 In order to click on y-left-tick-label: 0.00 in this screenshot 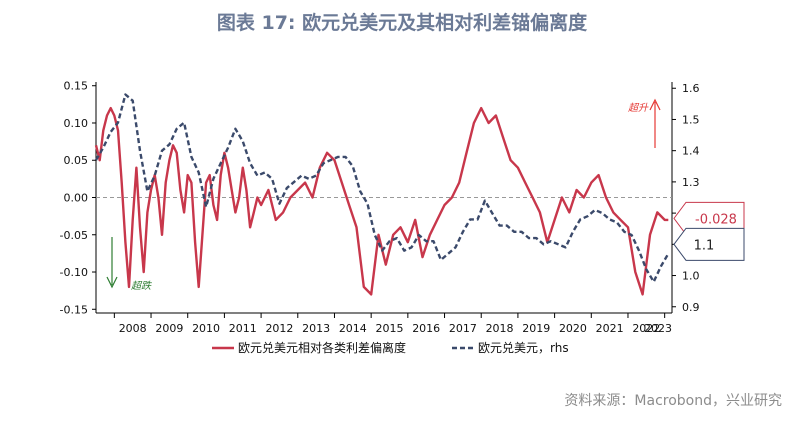, I will do `click(76, 198)`.